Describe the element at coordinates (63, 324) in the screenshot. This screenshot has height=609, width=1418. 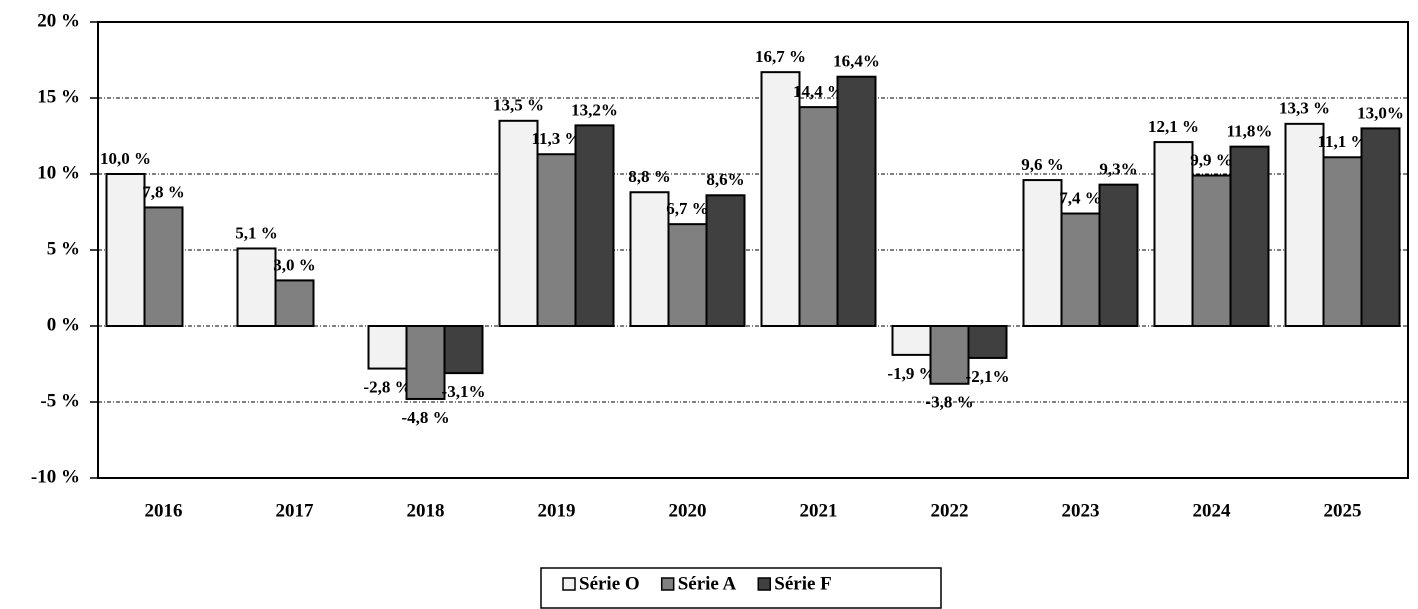
I see `y-tick-label: 0 %` at that location.